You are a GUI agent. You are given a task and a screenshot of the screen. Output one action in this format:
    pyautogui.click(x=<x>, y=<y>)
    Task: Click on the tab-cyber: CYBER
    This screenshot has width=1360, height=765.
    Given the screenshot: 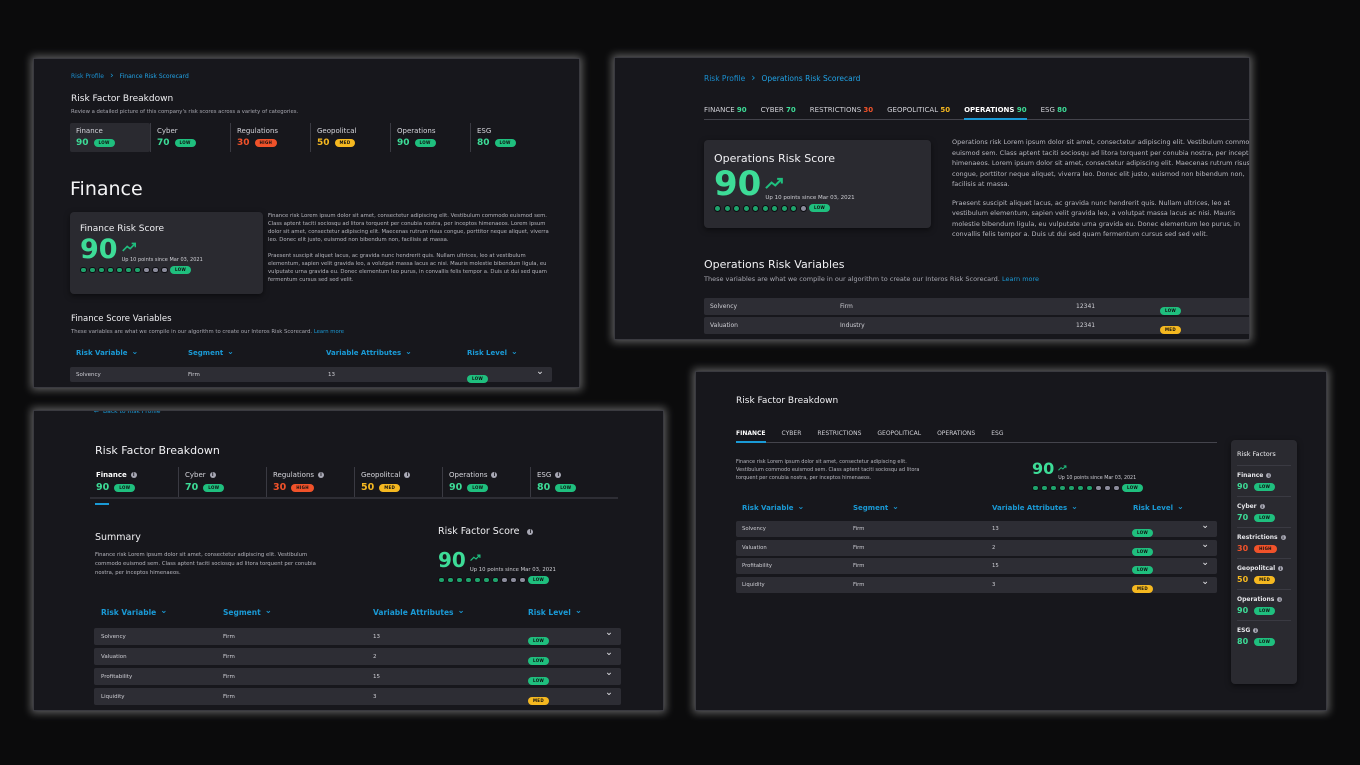 What is the action you would take?
    pyautogui.click(x=792, y=436)
    